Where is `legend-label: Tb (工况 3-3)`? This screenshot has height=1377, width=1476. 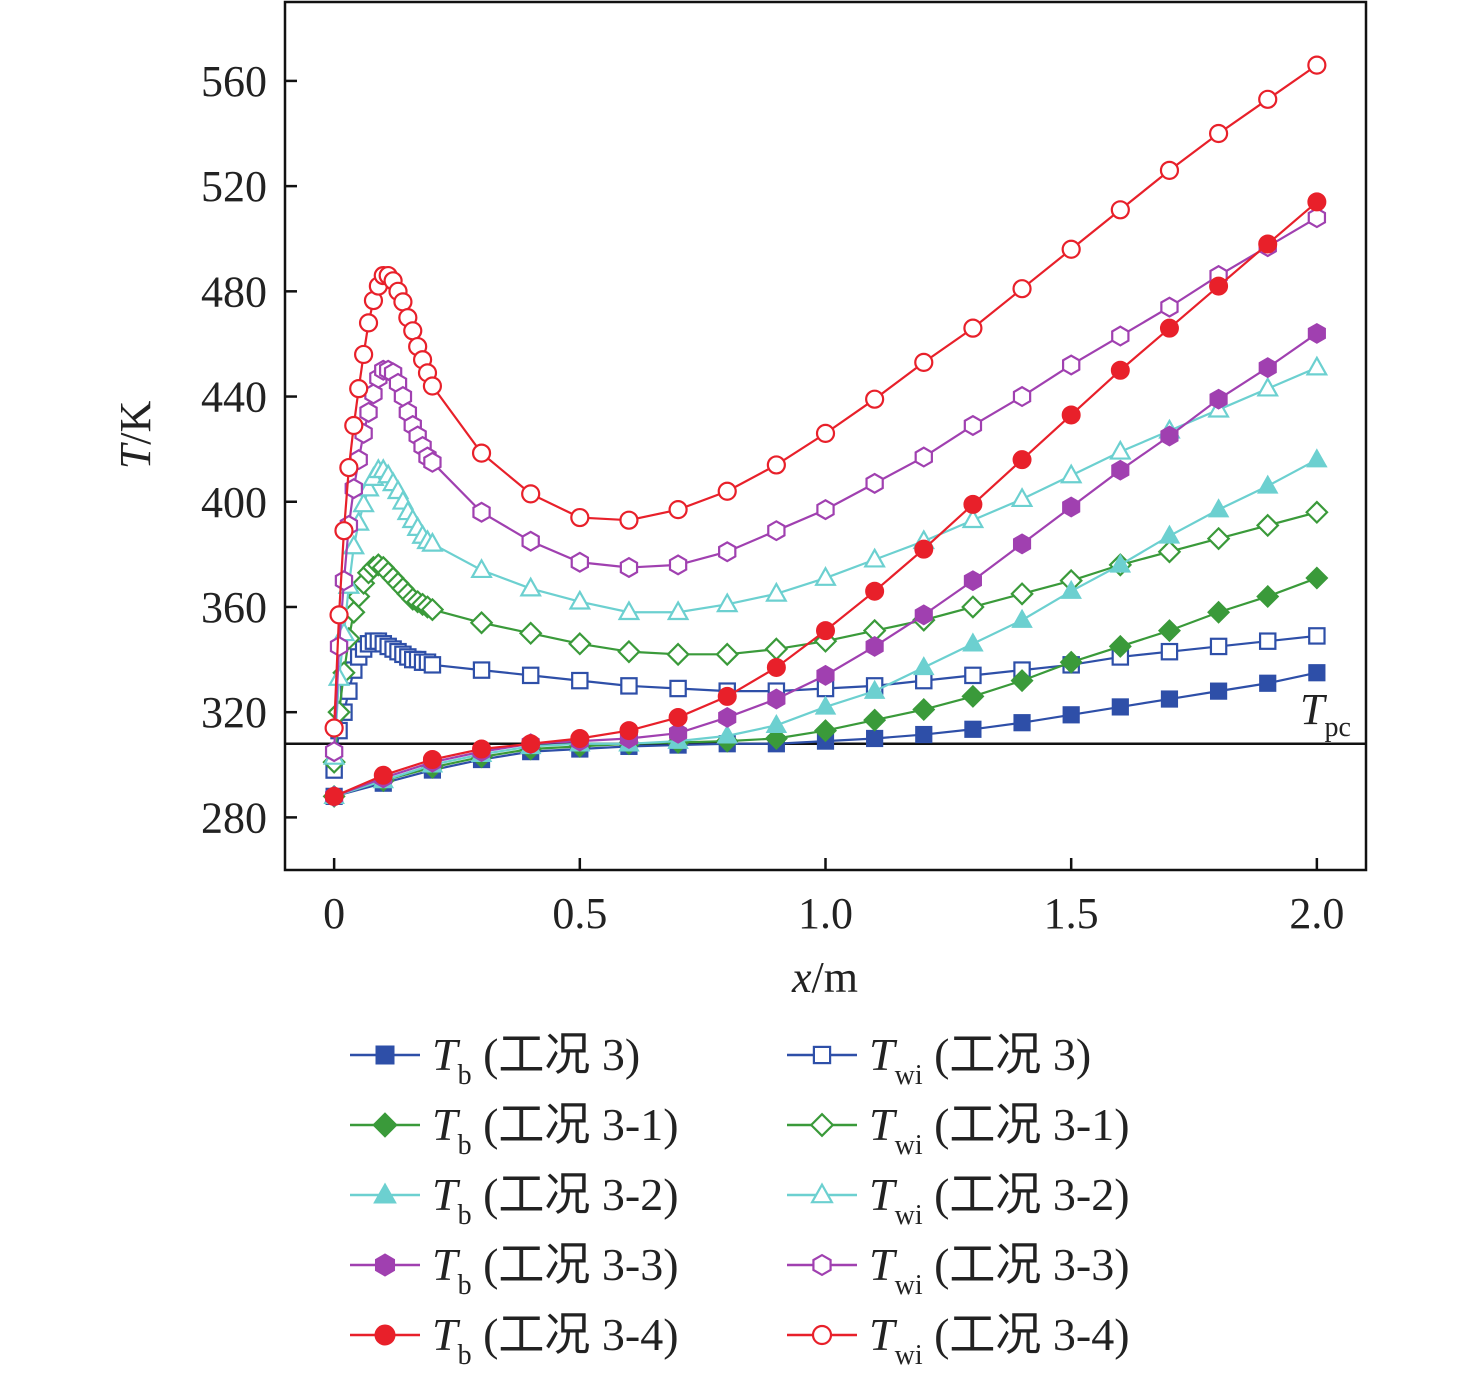 legend-label: Tb (工况 3-3) is located at coordinates (555, 1270).